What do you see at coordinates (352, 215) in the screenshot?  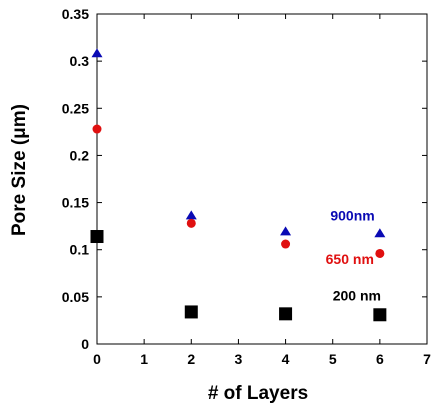 I see `series-label-annotation: 900nm` at bounding box center [352, 215].